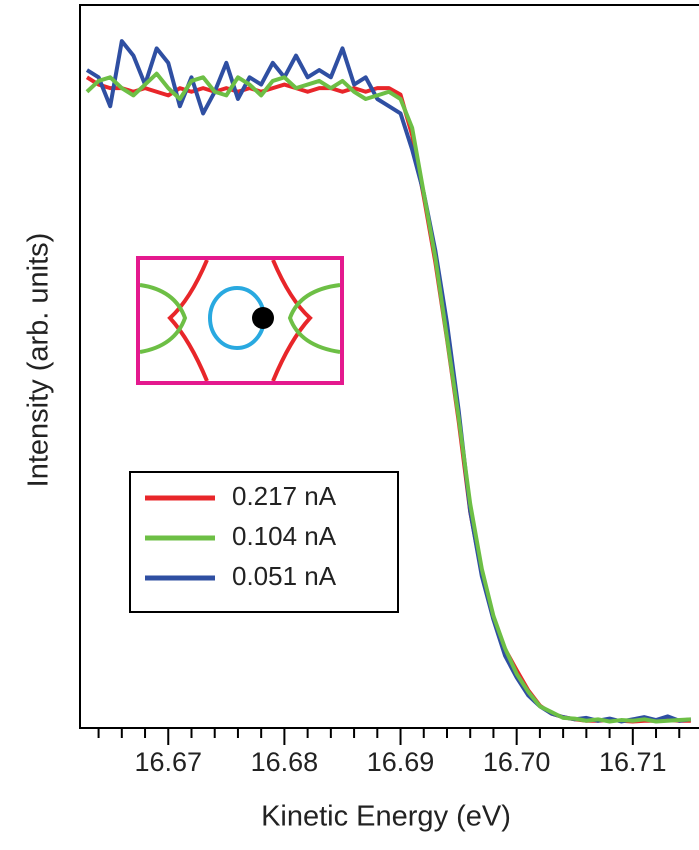 The image size is (699, 850). What do you see at coordinates (386, 817) in the screenshot?
I see `x-axis-title: Kinetic Energy (eV)` at bounding box center [386, 817].